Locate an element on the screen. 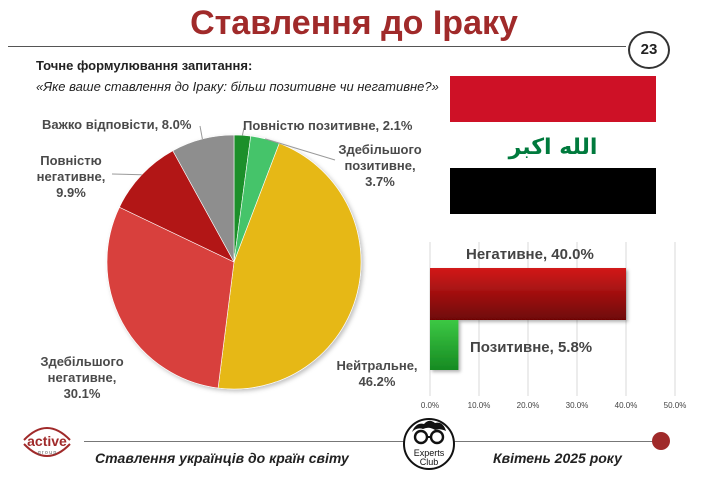 The height and width of the screenshot is (480, 708). pie-slice-fully-negative is located at coordinates (177, 206).